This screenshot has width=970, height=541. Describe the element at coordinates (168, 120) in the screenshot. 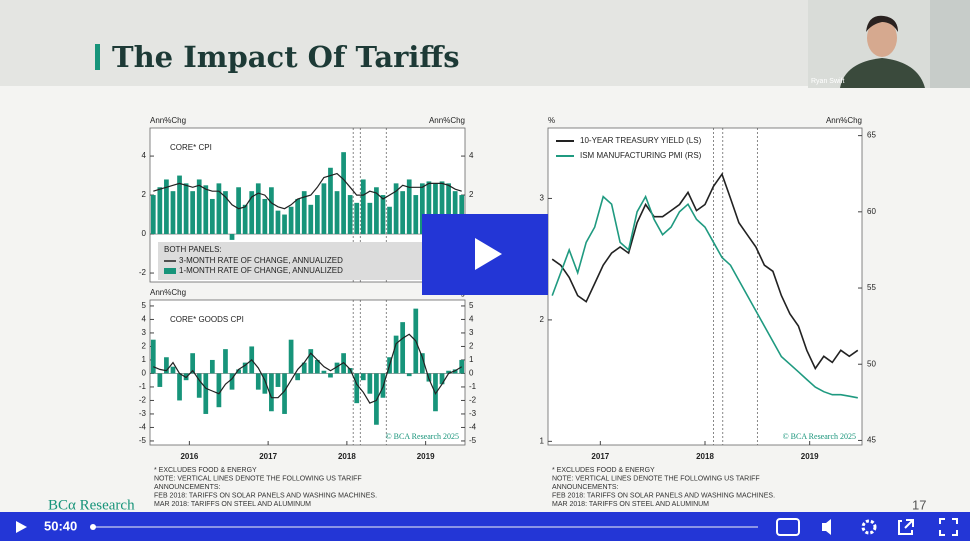

I see `y-axis-label: Ann%Chg` at that location.